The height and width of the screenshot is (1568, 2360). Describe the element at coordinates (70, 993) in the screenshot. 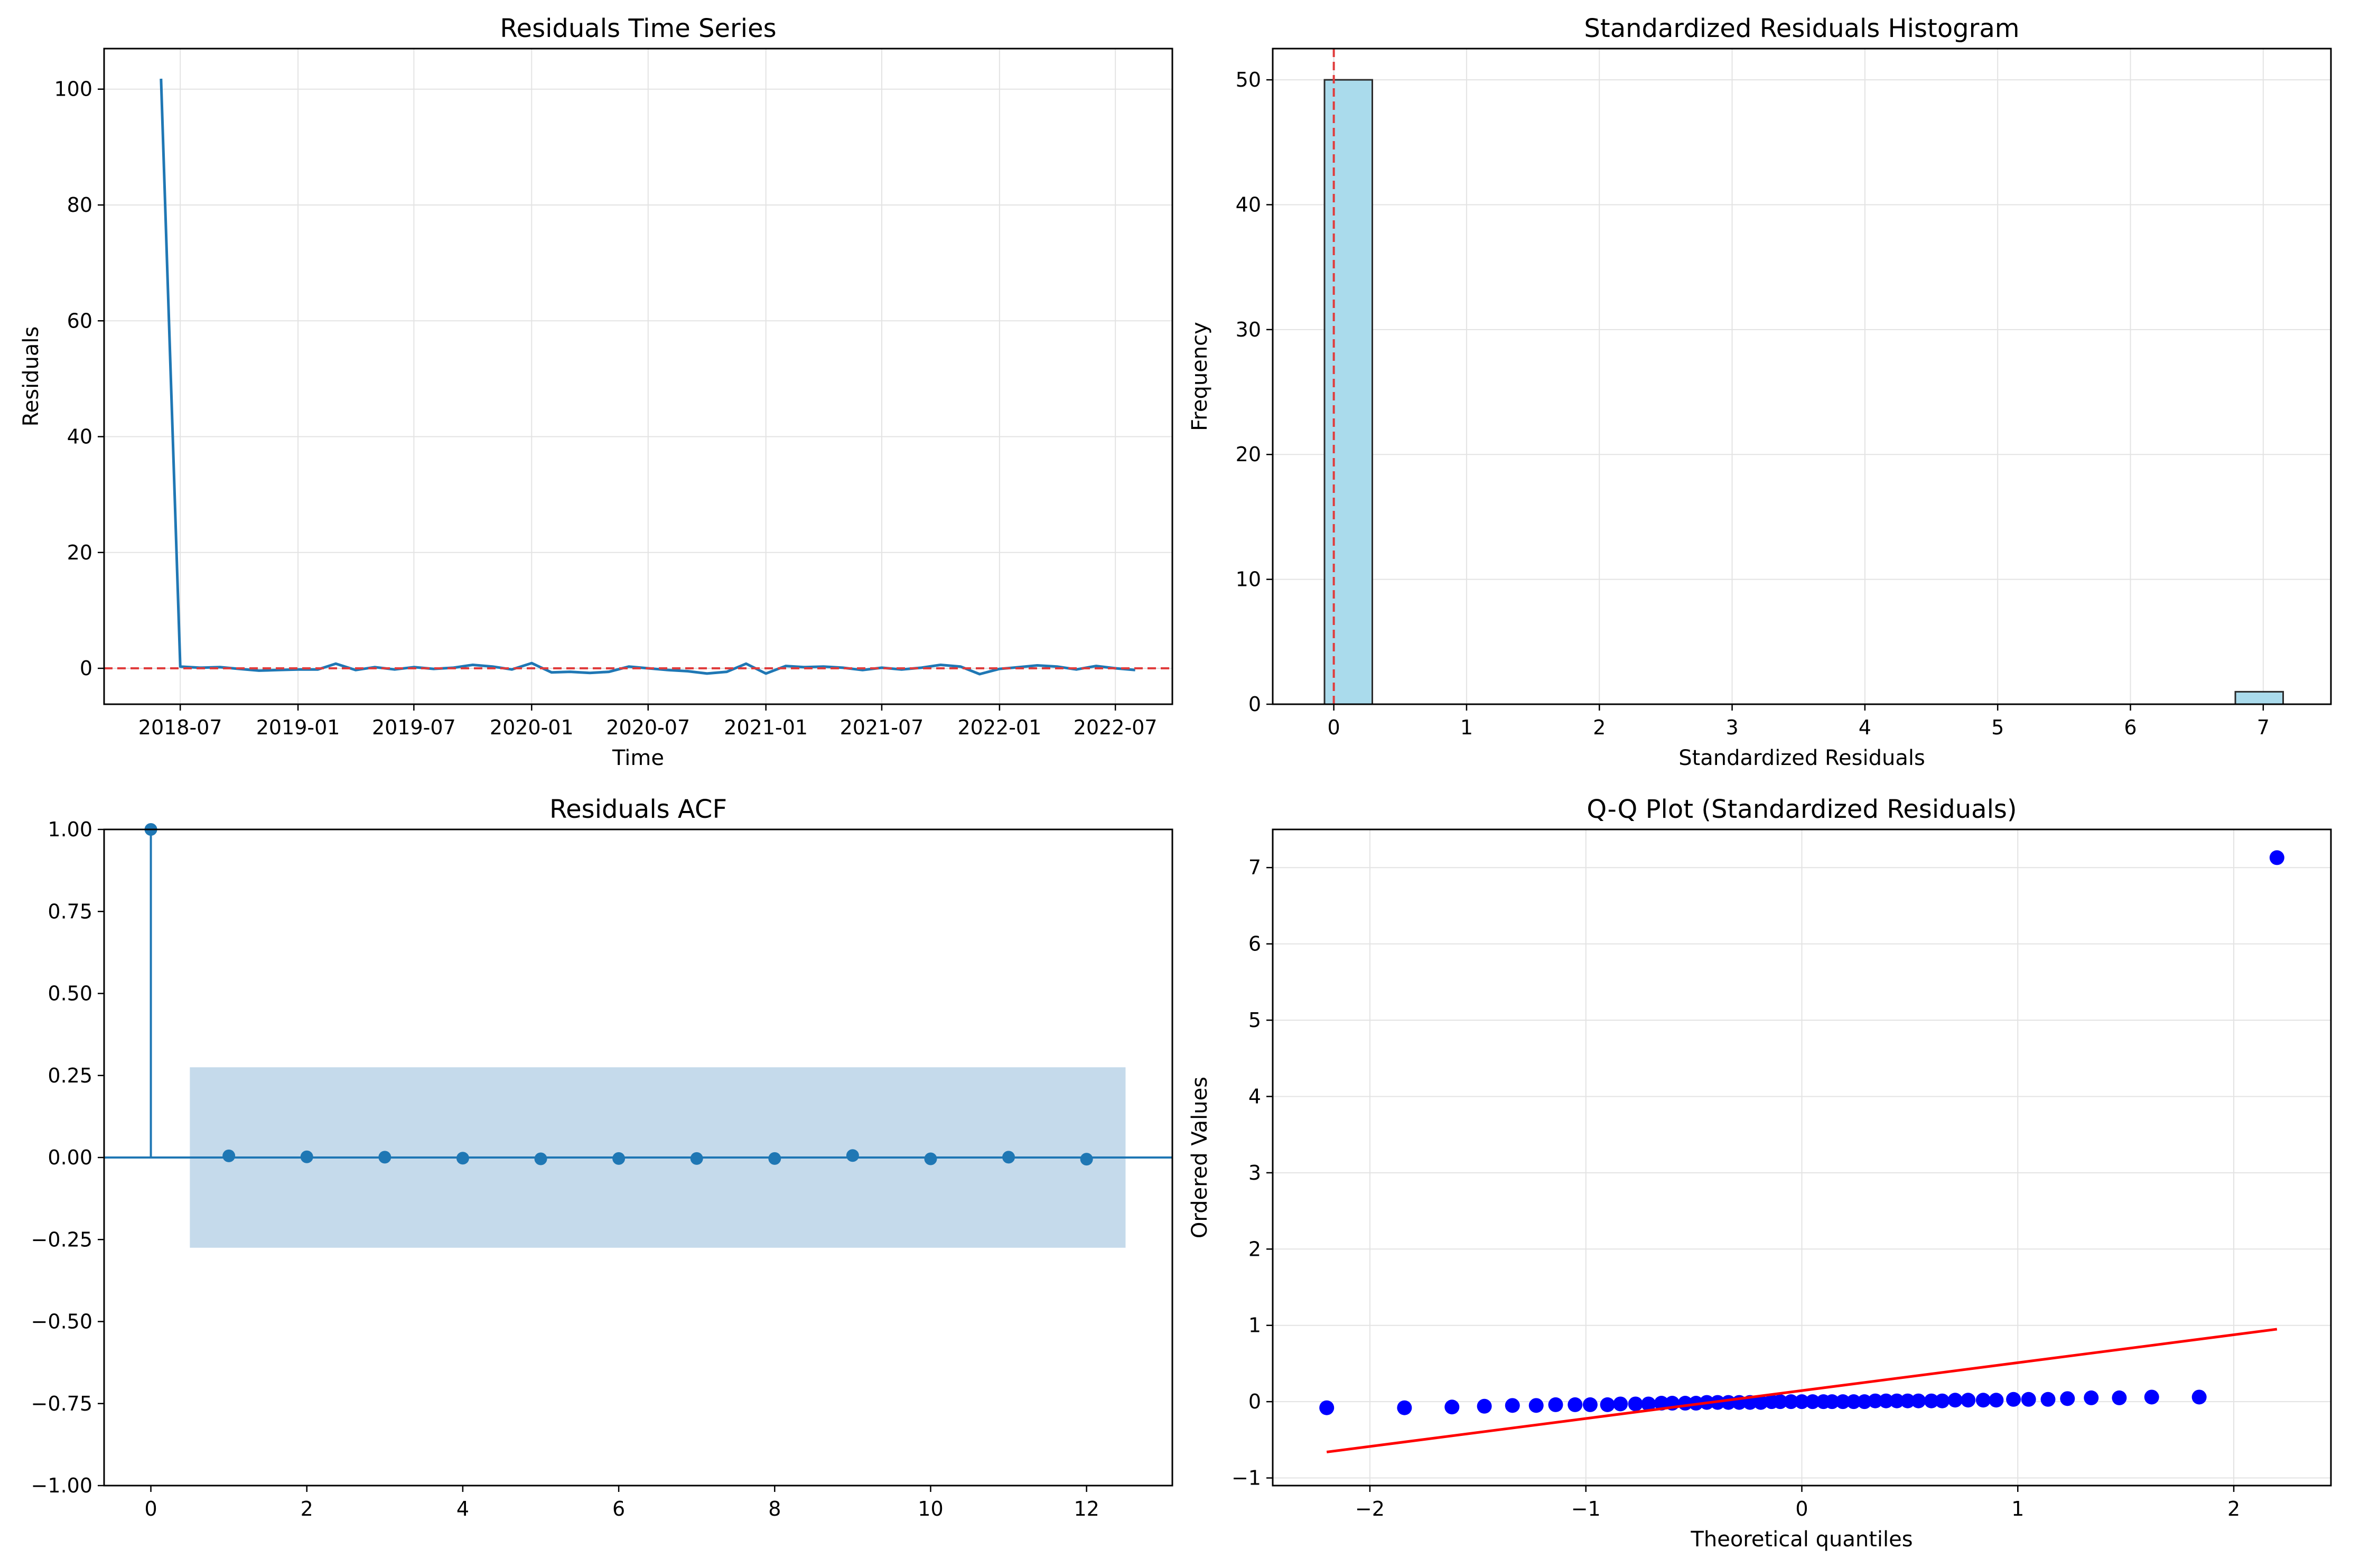

I see `y-tick-label: 0.50` at that location.